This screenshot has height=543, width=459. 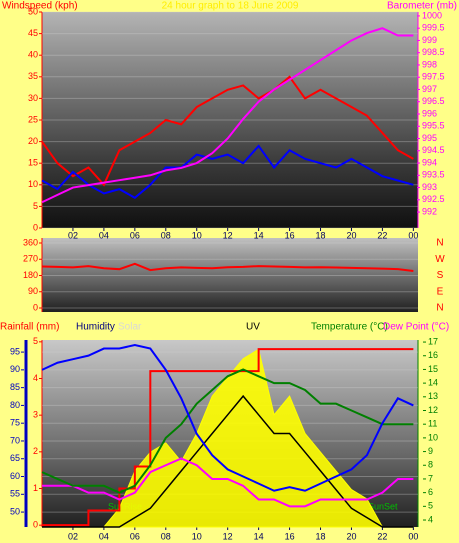 I want to click on y-tick-label: 3, so click(x=35, y=415).